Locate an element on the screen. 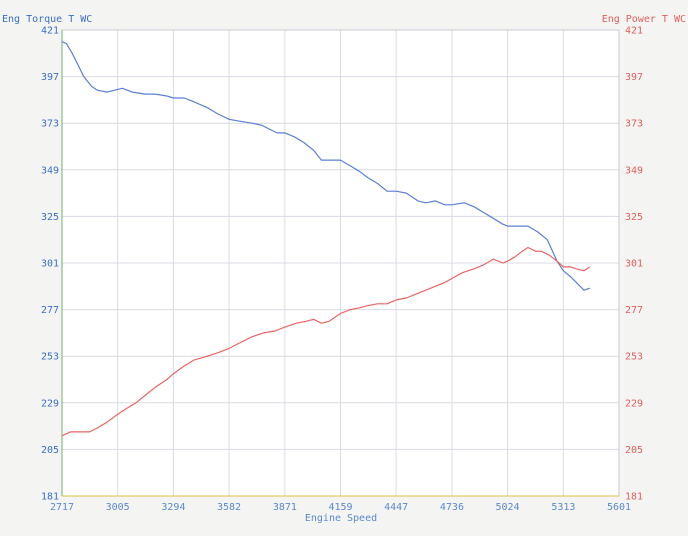 This screenshot has width=688, height=536. right-tick-label: 205 is located at coordinates (634, 450).